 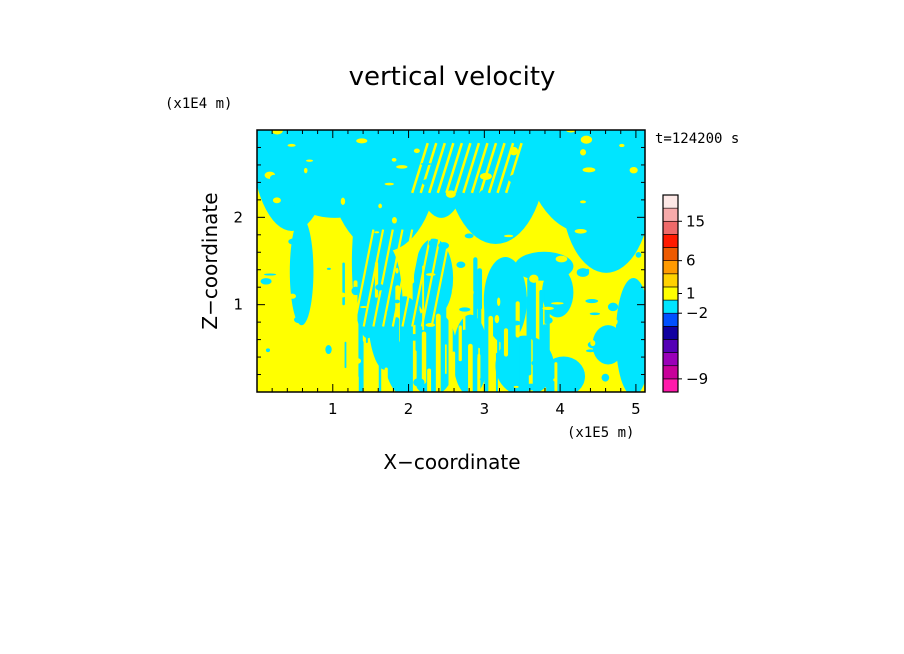 I want to click on colorbar-label: 1, so click(x=691, y=294).